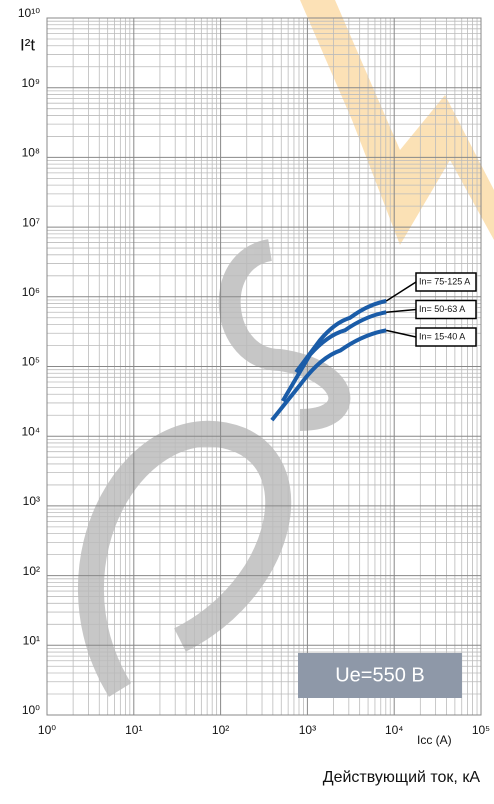 The height and width of the screenshot is (804, 494). What do you see at coordinates (307, 730) in the screenshot?
I see `x-tick-label: 10³` at bounding box center [307, 730].